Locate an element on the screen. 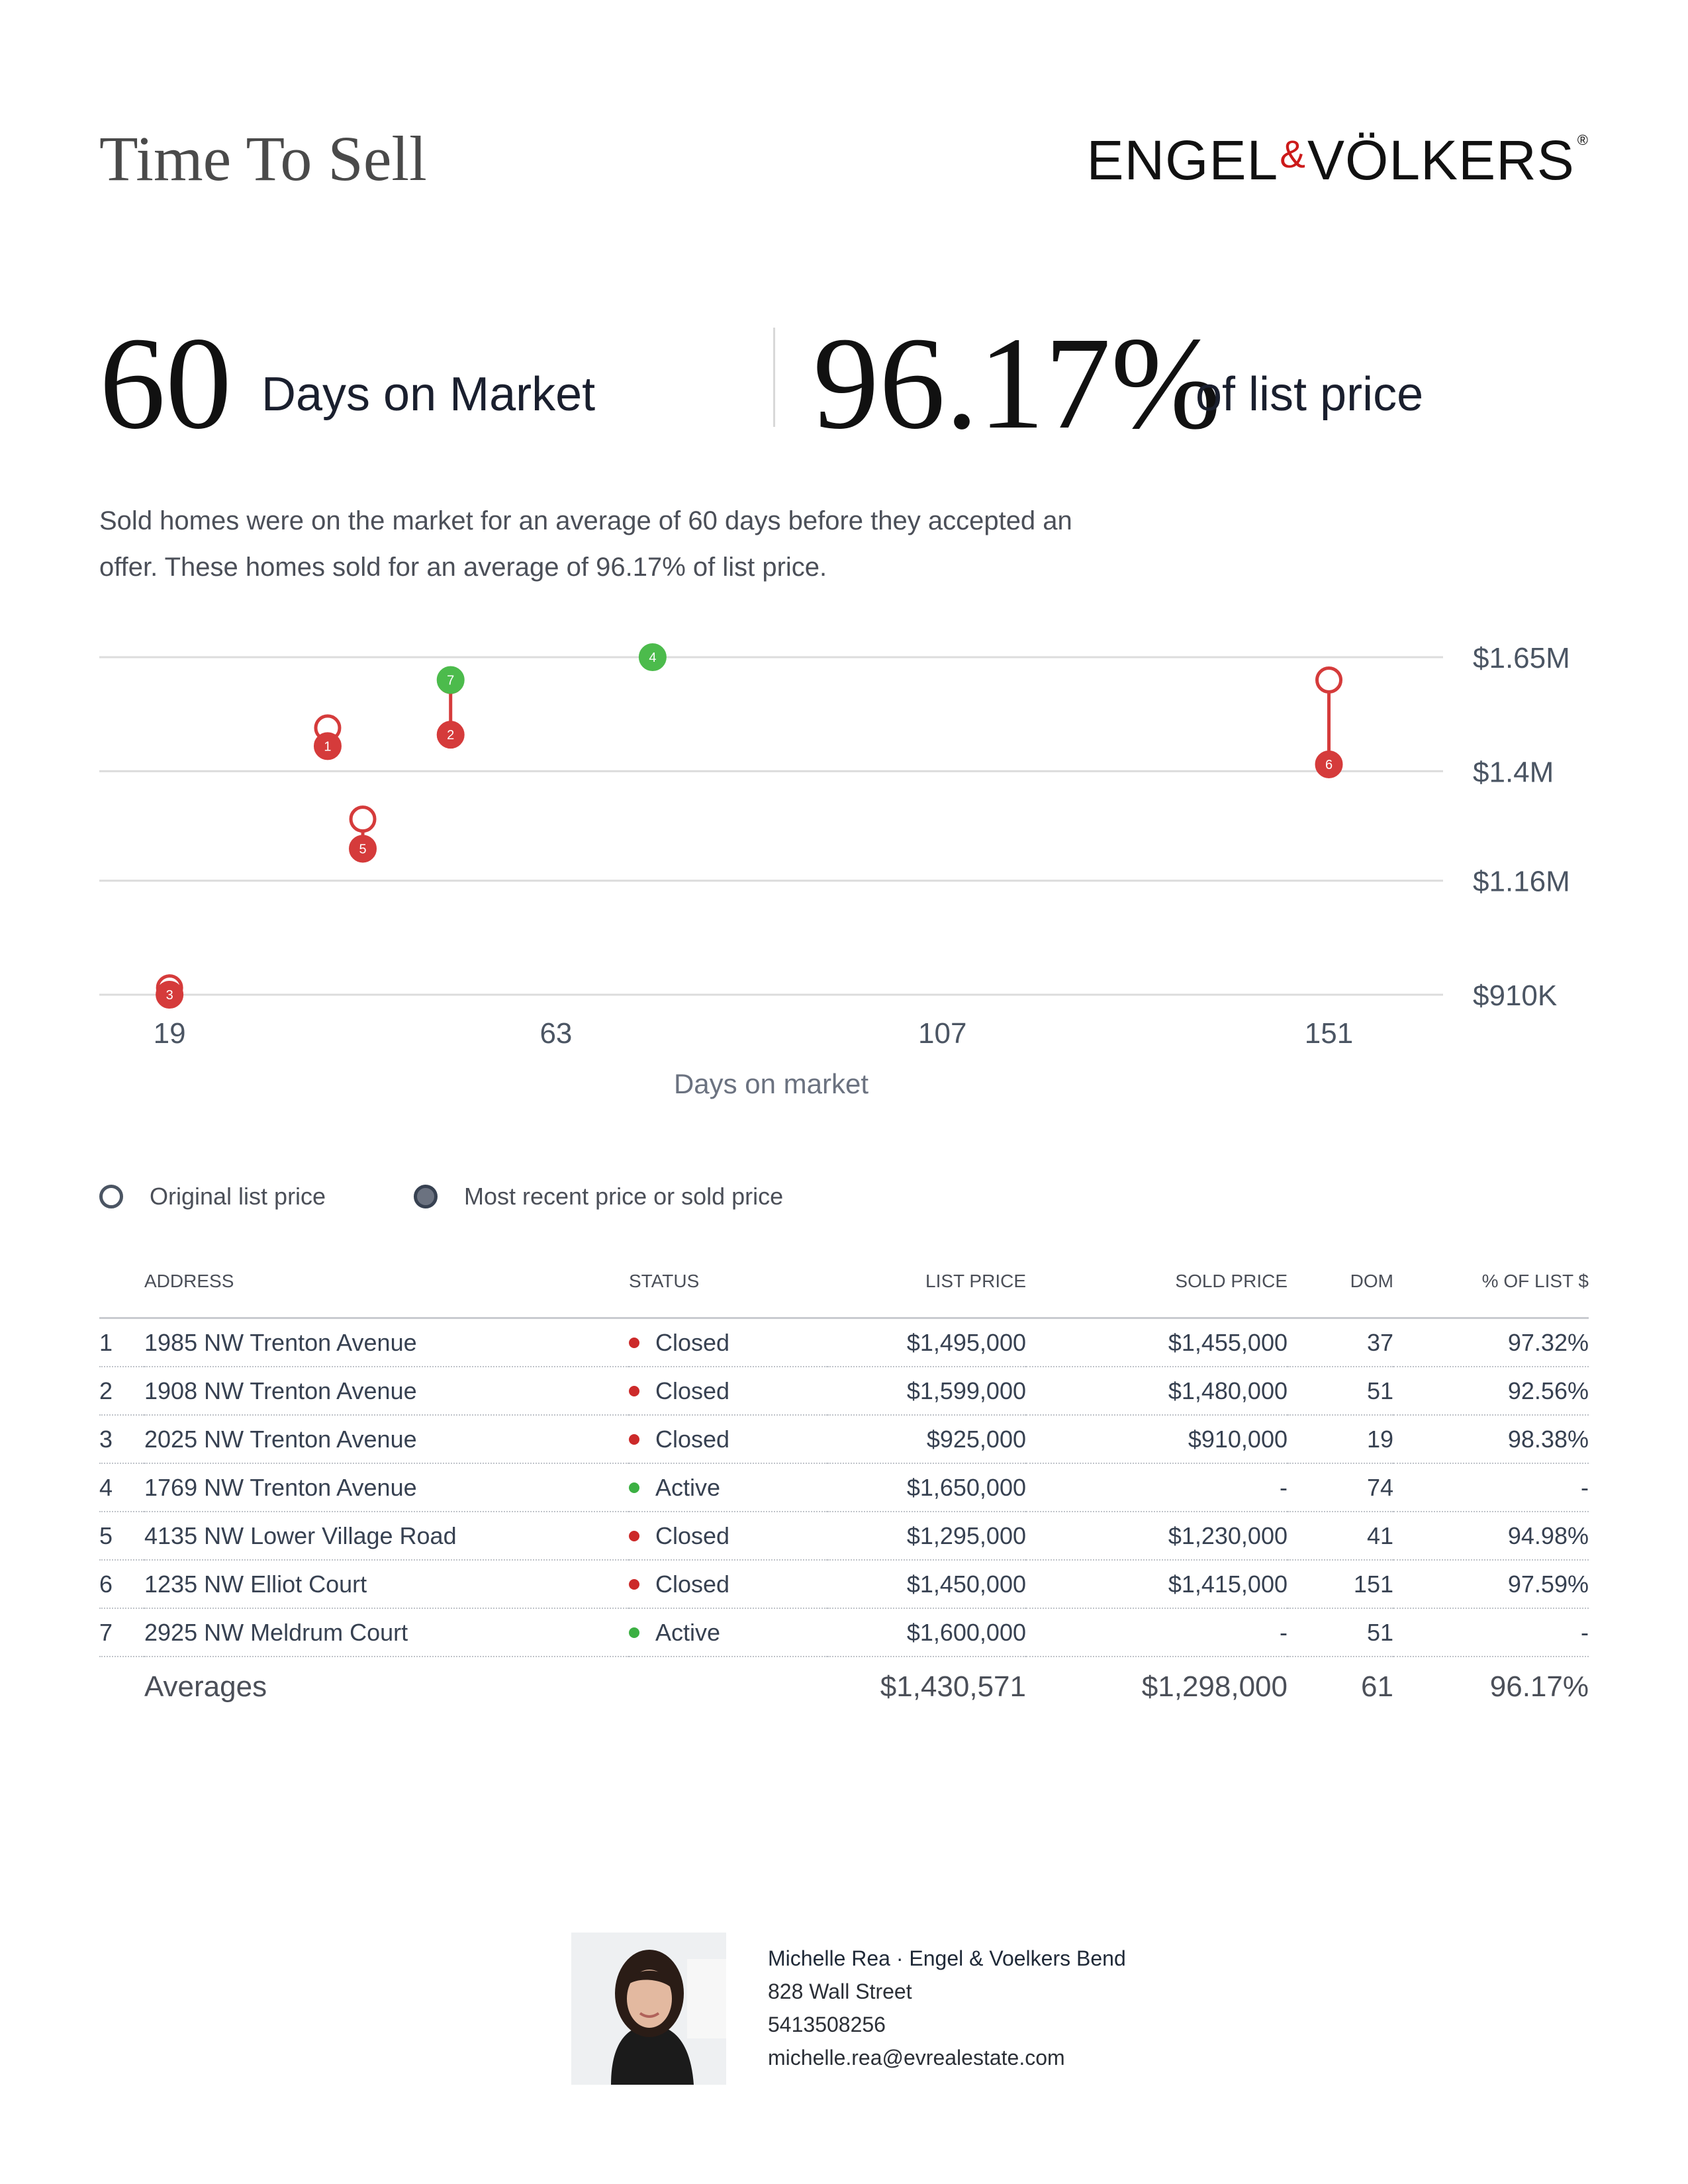 The image size is (1688, 2184). row-list-price: $1,599,000 is located at coordinates (926, 1391).